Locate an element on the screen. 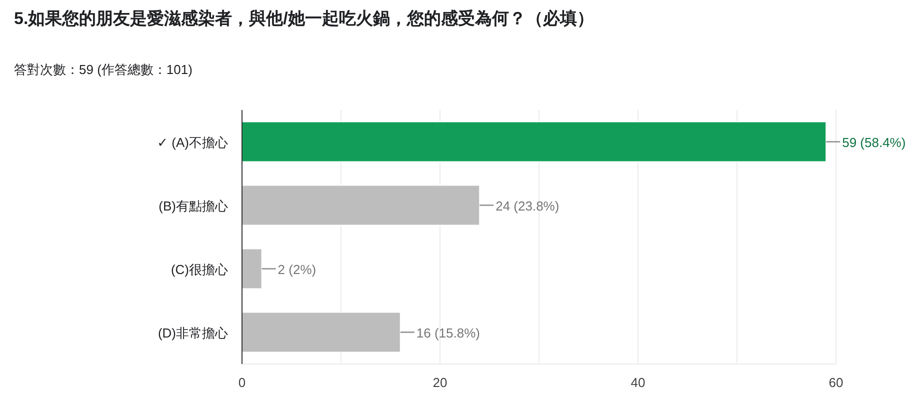 The height and width of the screenshot is (395, 922). category: ✓ (A)不擔心 is located at coordinates (192, 142).